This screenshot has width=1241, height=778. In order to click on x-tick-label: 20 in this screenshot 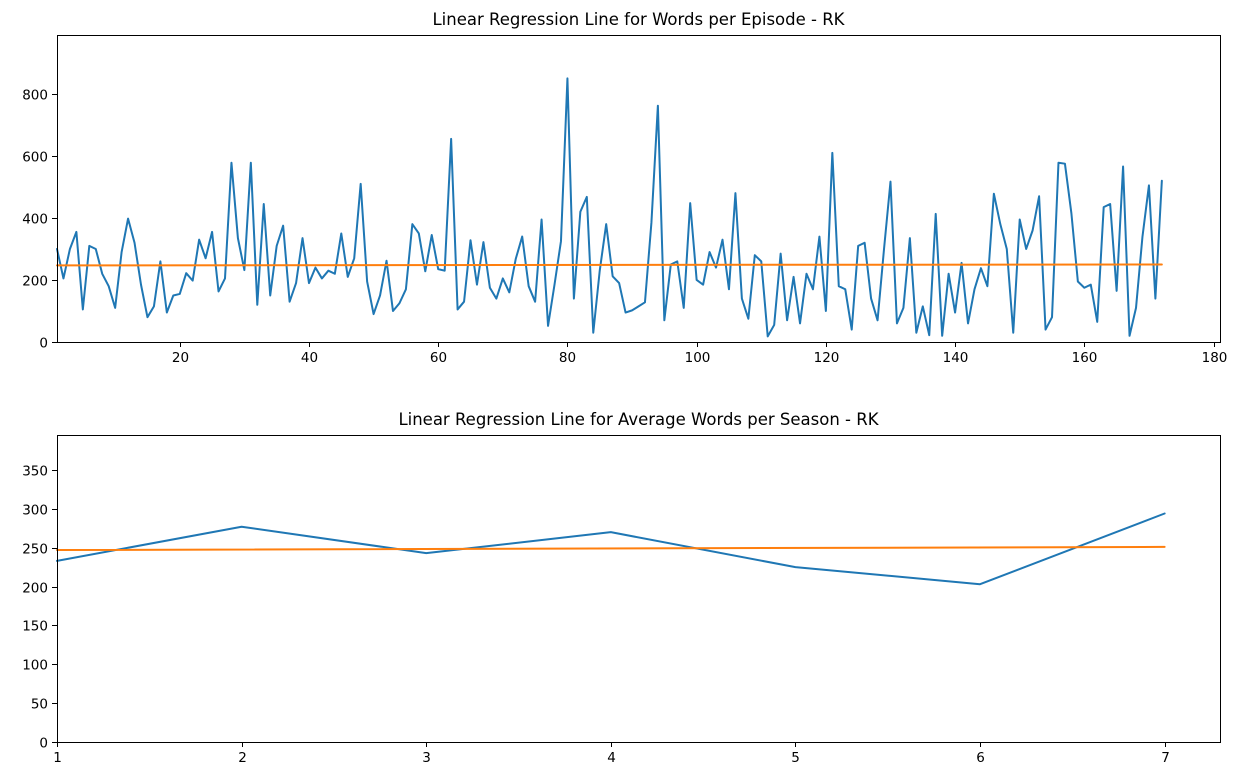, I will do `click(180, 358)`.